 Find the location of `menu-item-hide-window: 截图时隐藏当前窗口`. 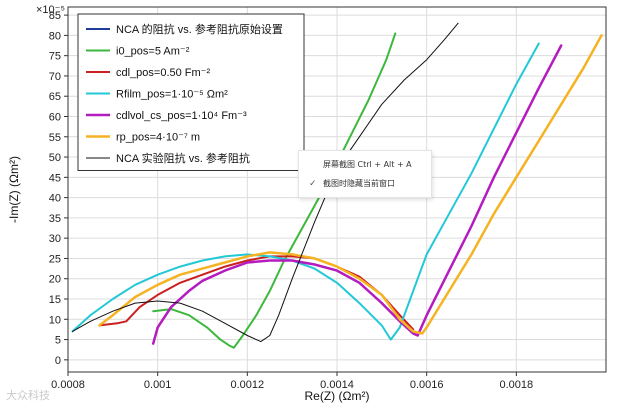

menu-item-hide-window: 截图时隐藏当前窗口 is located at coordinates (359, 183).